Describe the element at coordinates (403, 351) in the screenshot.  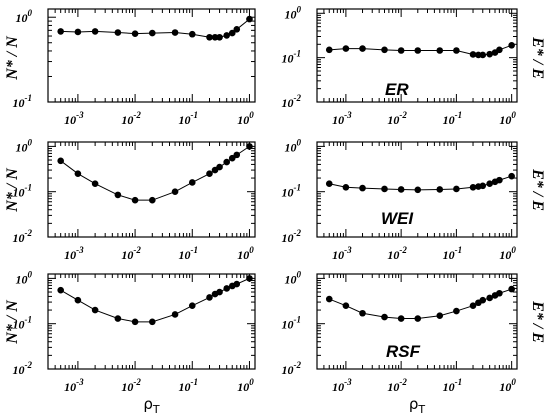
I see `panel-label: RSF` at that location.